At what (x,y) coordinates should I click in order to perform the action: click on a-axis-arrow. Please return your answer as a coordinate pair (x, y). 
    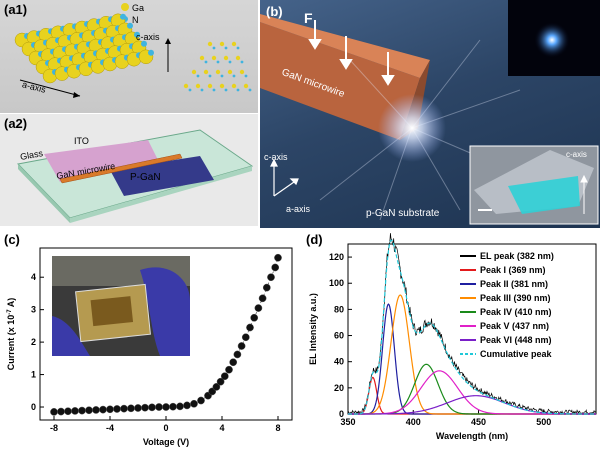
    Looking at the image, I should click on (50, 88).